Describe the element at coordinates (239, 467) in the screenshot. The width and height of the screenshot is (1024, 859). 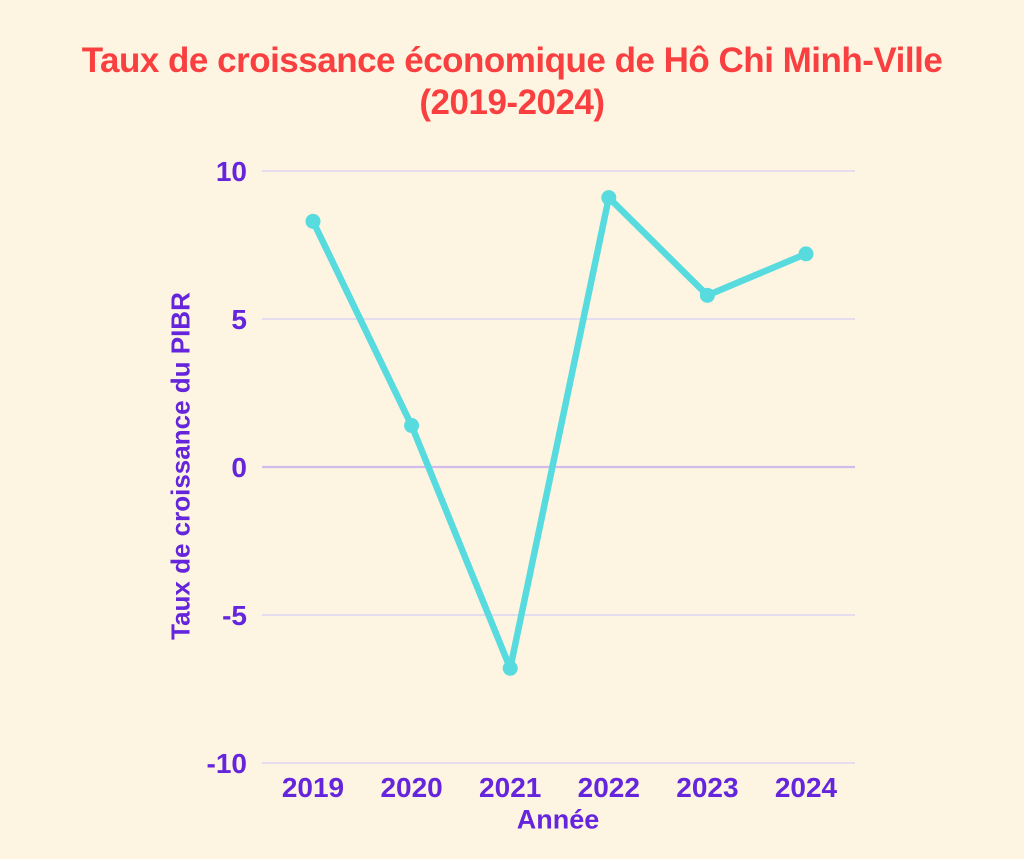
I see `y-tick-label: 0` at that location.